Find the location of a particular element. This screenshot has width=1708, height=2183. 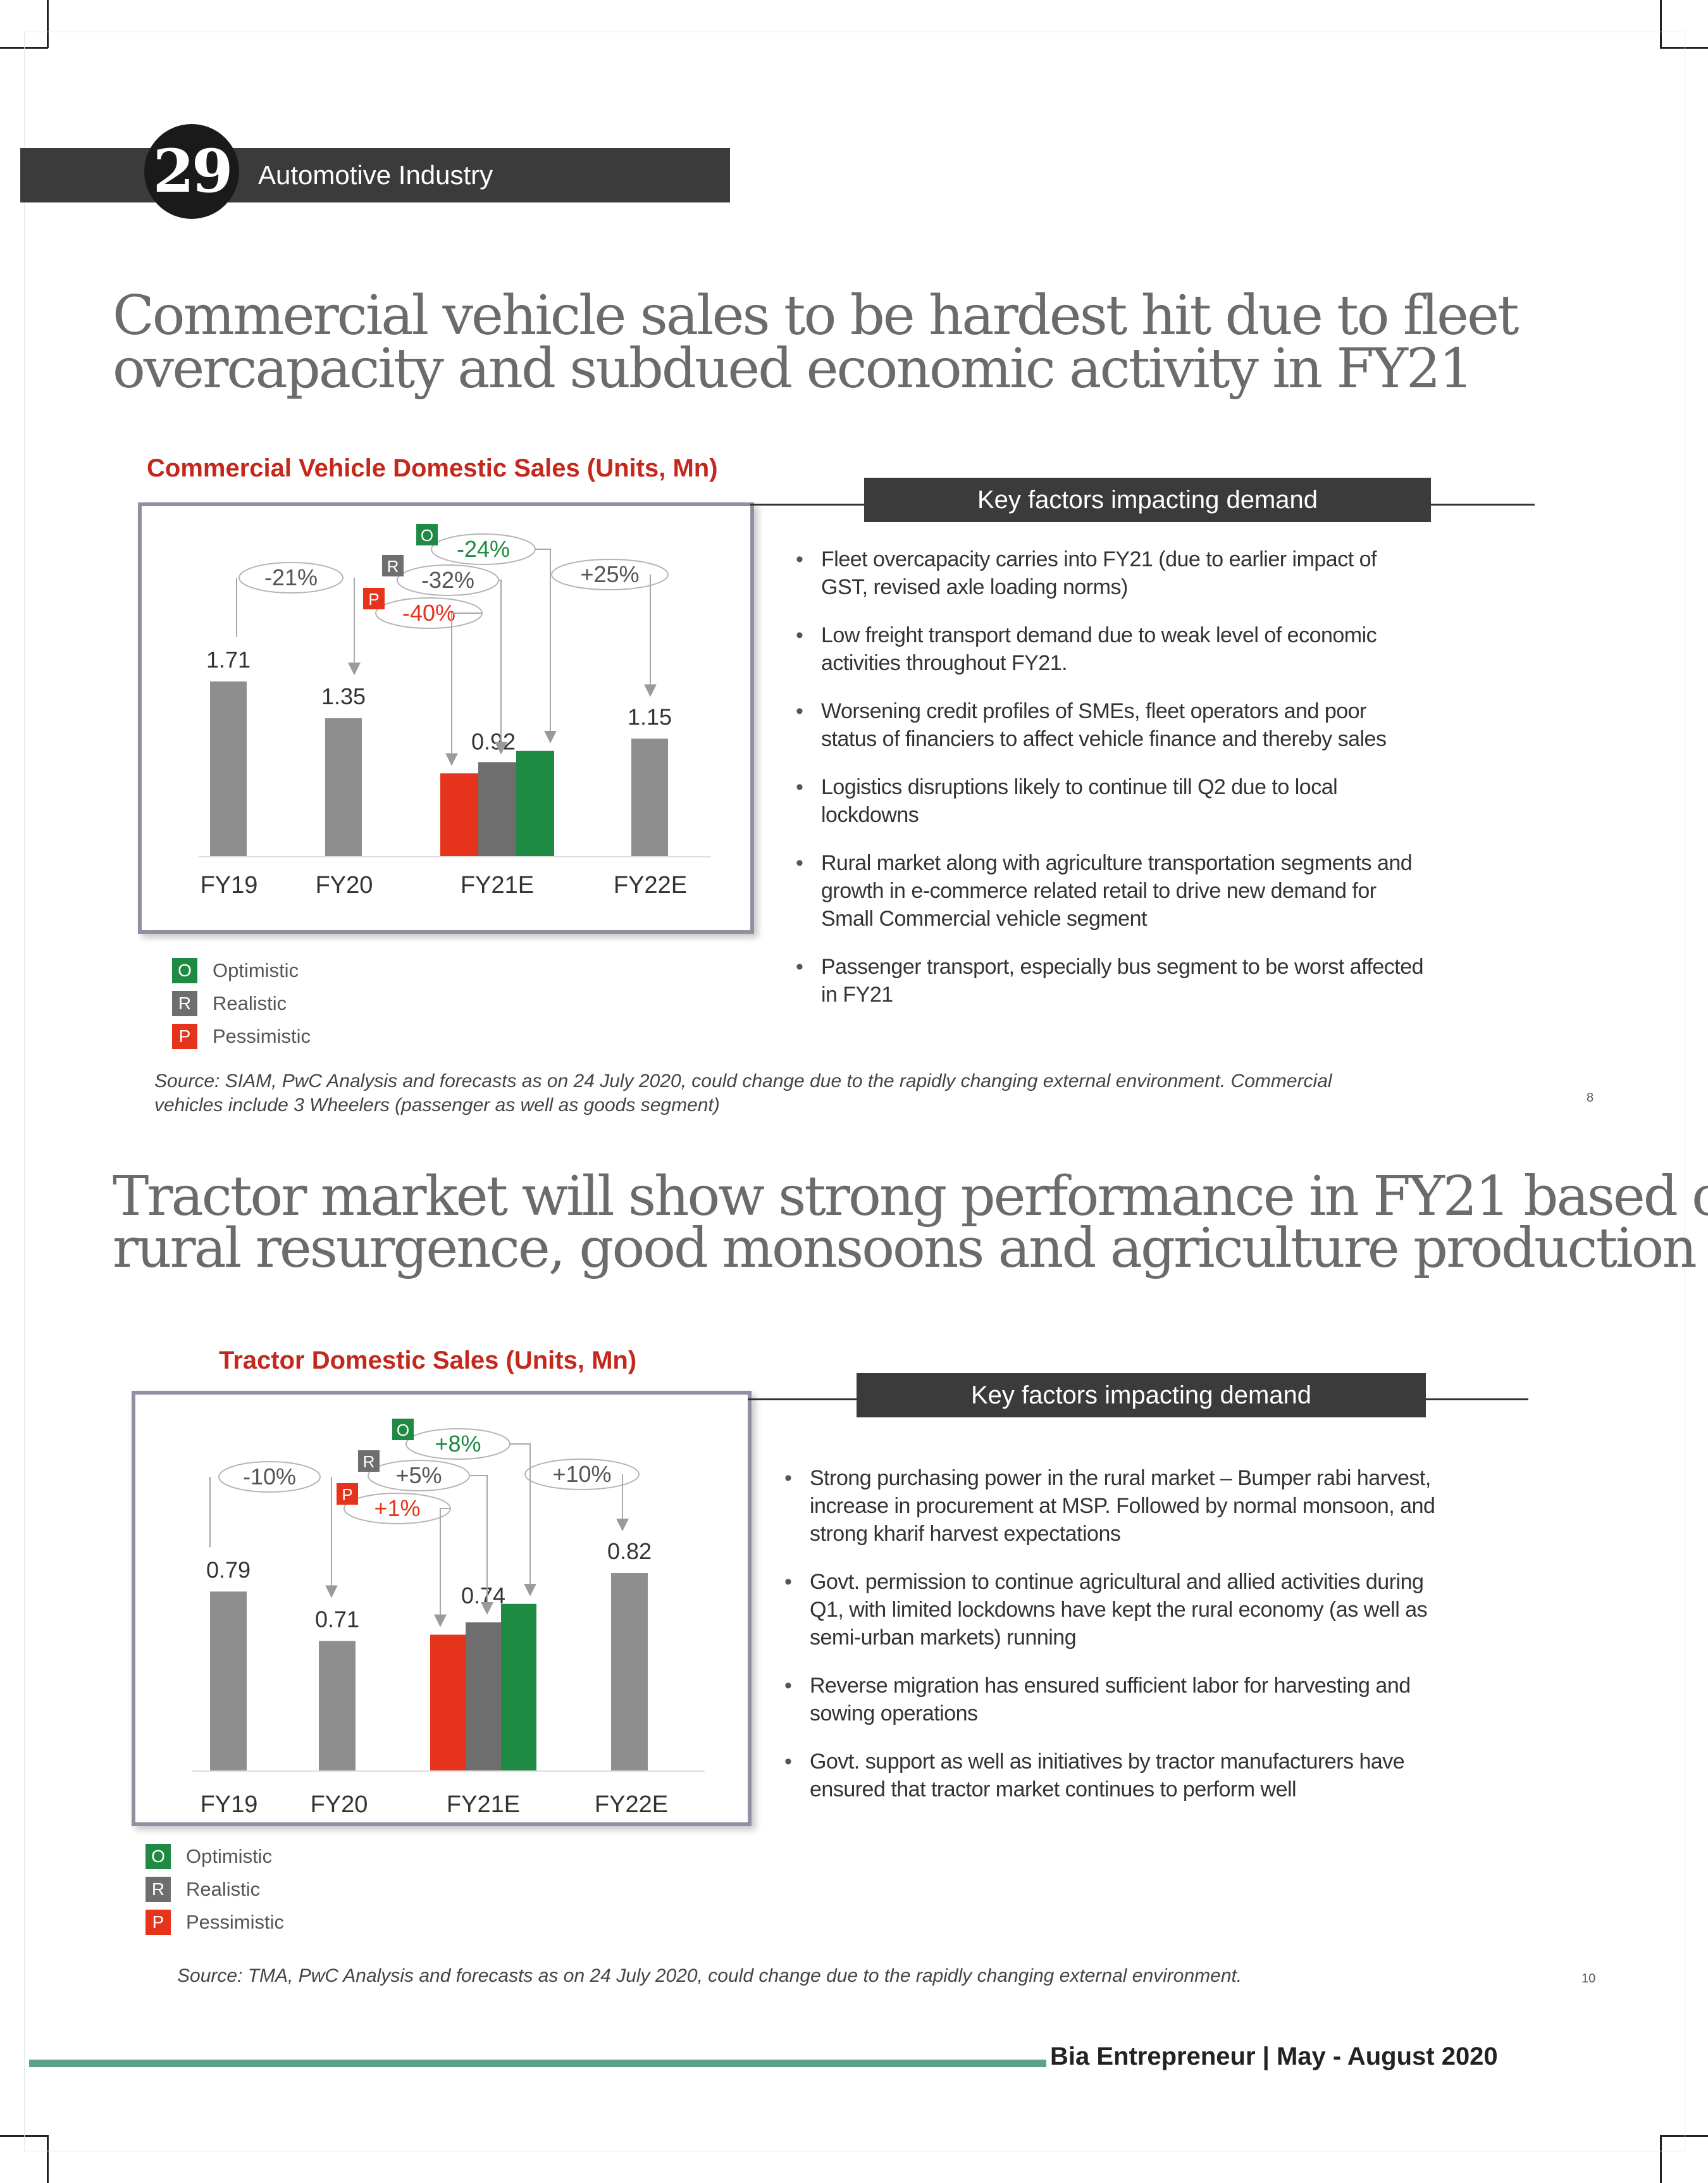

legend-optimistic-label: Optimistic is located at coordinates (229, 1856).